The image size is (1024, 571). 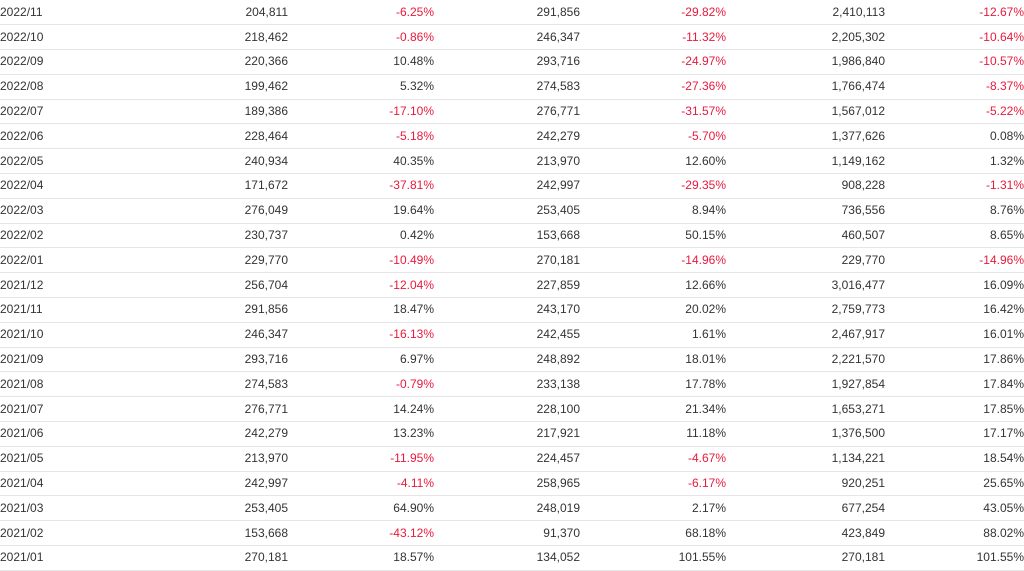 I want to click on value-cell: 153,668, so click(x=224, y=533).